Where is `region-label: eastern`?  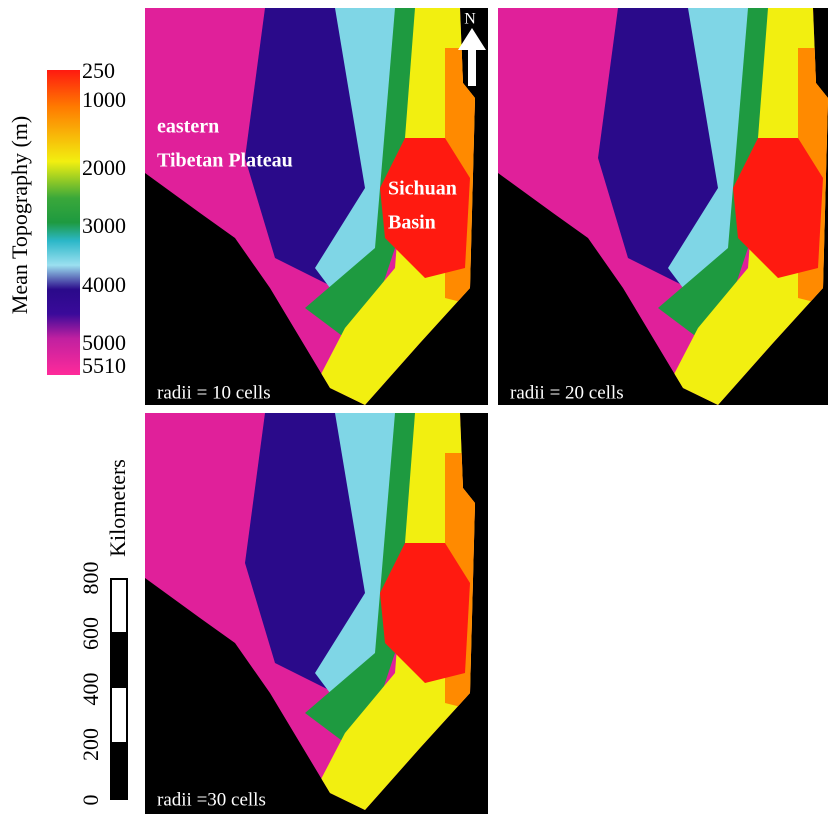 region-label: eastern is located at coordinates (188, 127).